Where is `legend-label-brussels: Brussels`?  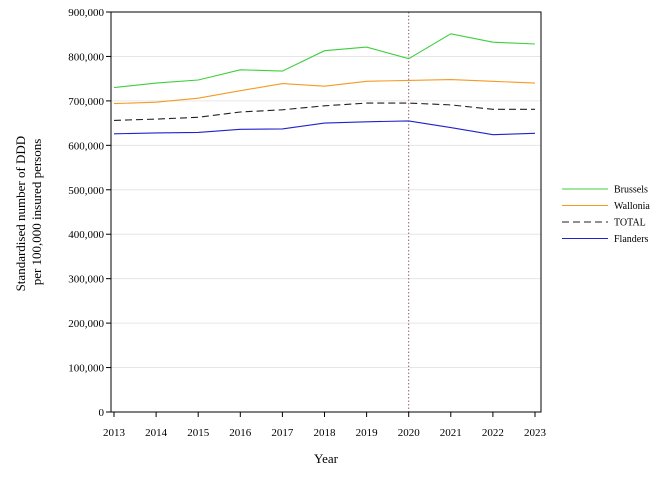 legend-label-brussels: Brussels is located at coordinates (631, 190).